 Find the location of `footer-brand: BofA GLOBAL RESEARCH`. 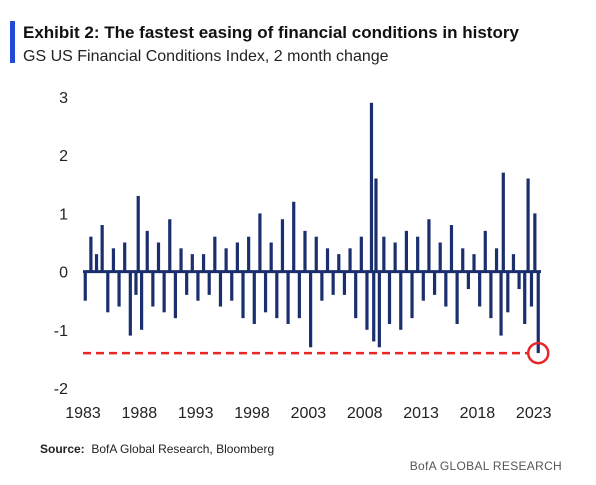

footer-brand: BofA GLOBAL RESEARCH is located at coordinates (485, 466).